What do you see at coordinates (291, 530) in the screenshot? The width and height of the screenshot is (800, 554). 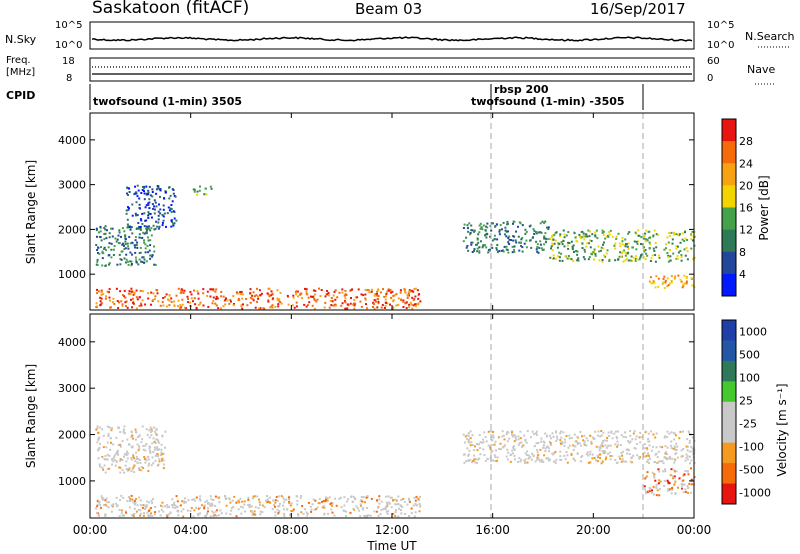 I see `xtick-label: 08:00` at bounding box center [291, 530].